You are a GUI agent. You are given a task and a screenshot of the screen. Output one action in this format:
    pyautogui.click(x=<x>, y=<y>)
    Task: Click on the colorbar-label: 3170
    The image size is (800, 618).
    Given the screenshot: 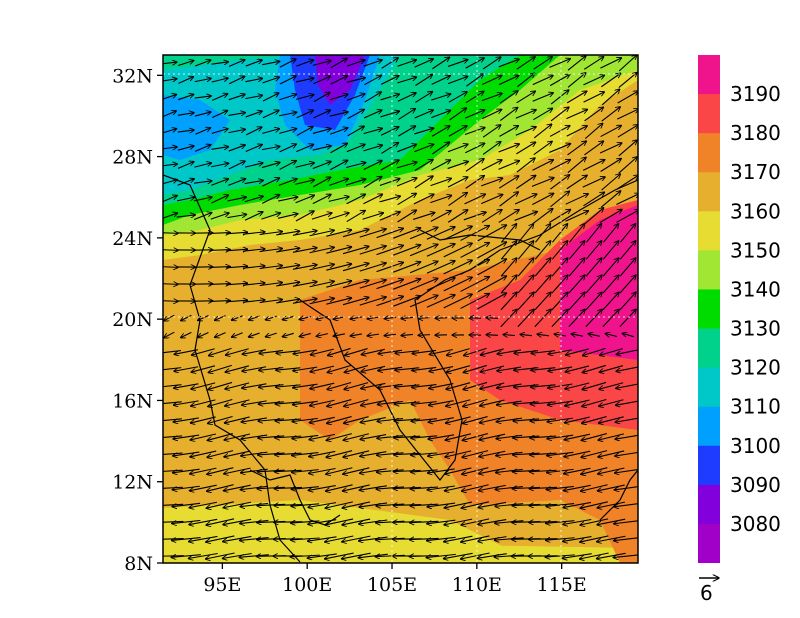 What is the action you would take?
    pyautogui.click(x=755, y=172)
    